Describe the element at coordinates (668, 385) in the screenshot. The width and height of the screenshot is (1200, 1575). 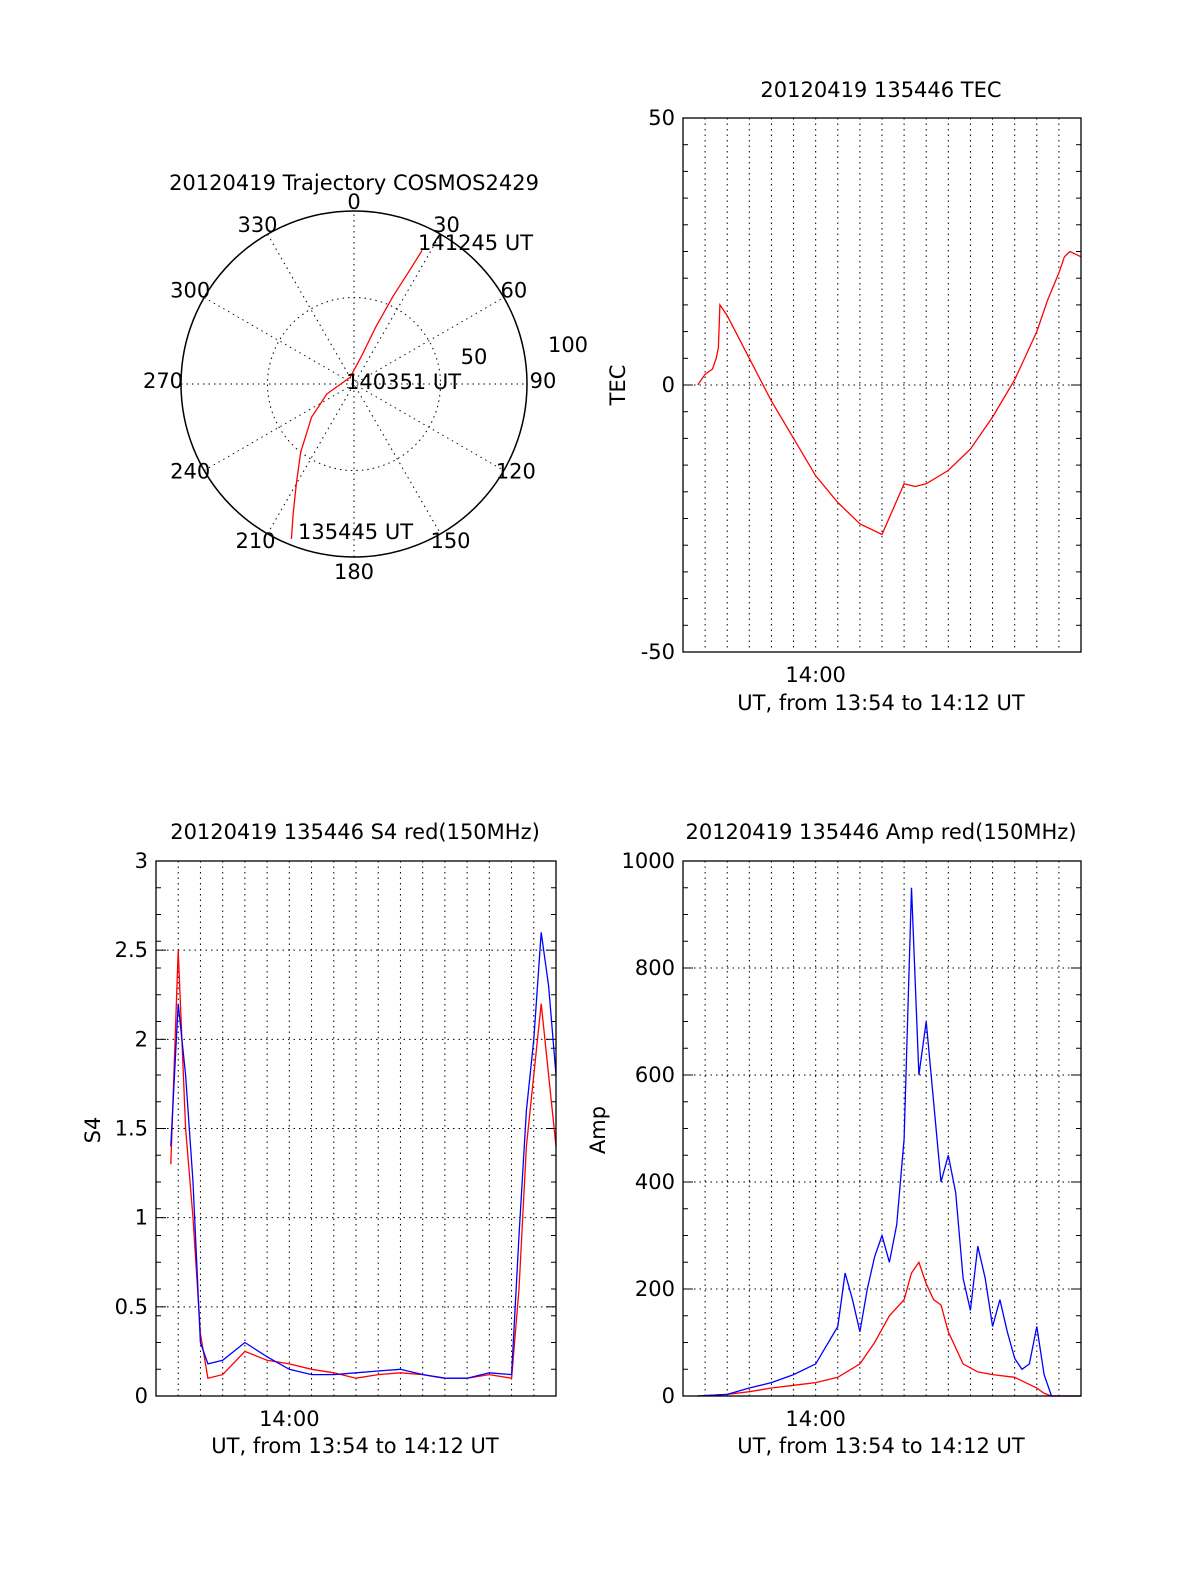
I see `tec-ytick-label: 0` at that location.